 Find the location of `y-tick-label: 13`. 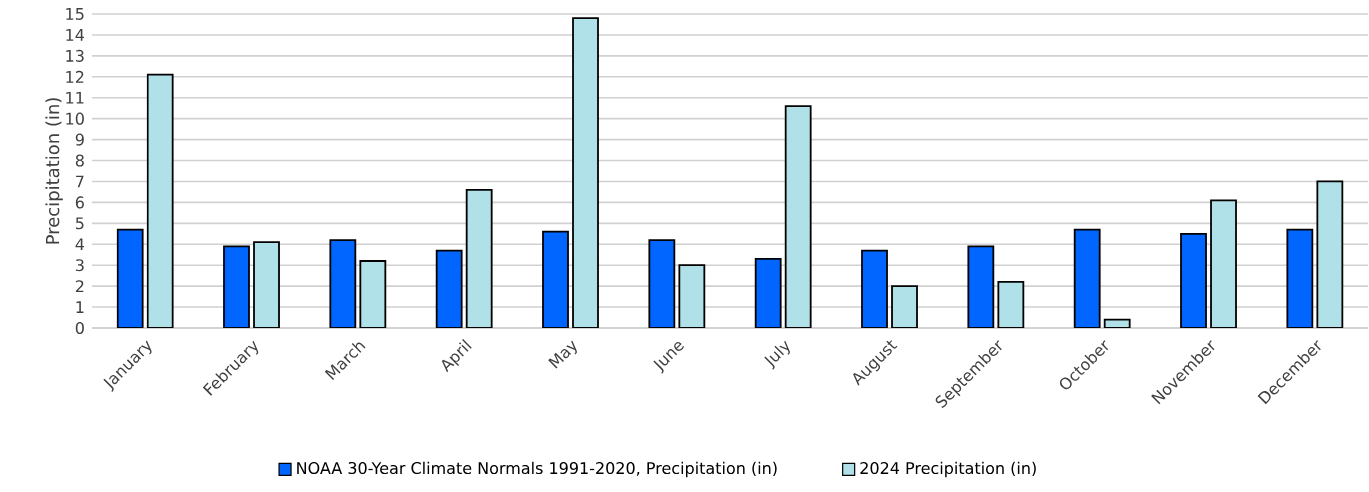

y-tick-label: 13 is located at coordinates (75, 55).